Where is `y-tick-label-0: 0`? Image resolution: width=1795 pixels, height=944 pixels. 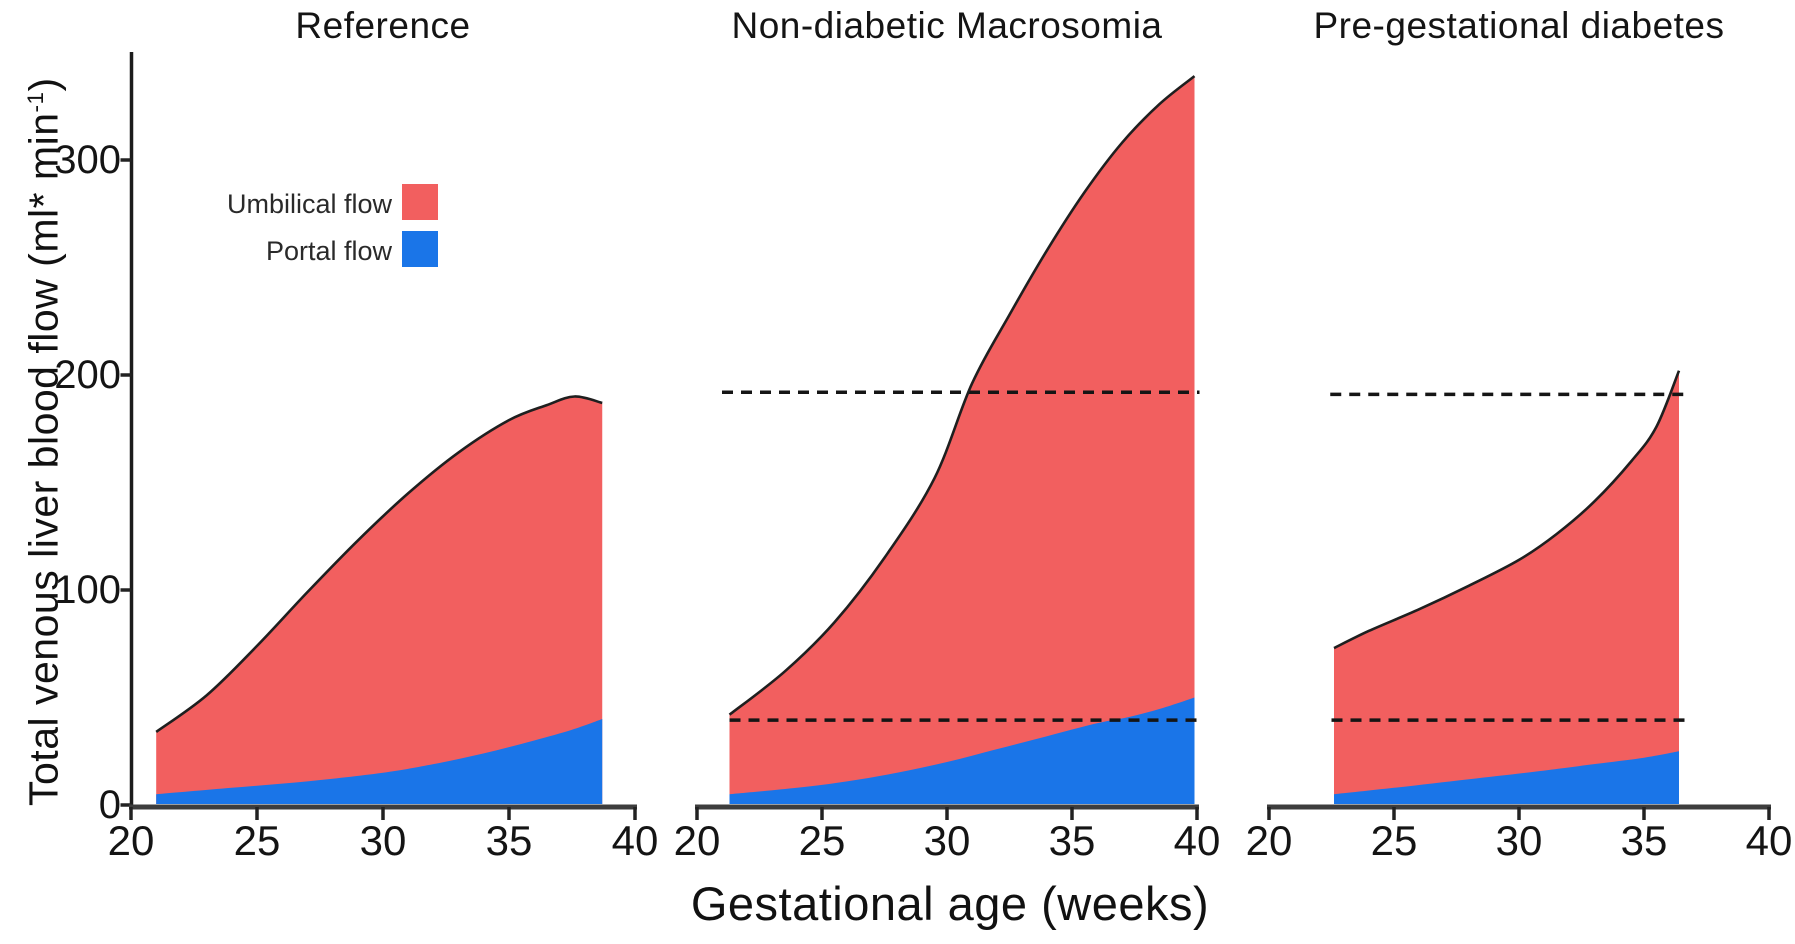
y-tick-label-0: 0 is located at coordinates (109, 805).